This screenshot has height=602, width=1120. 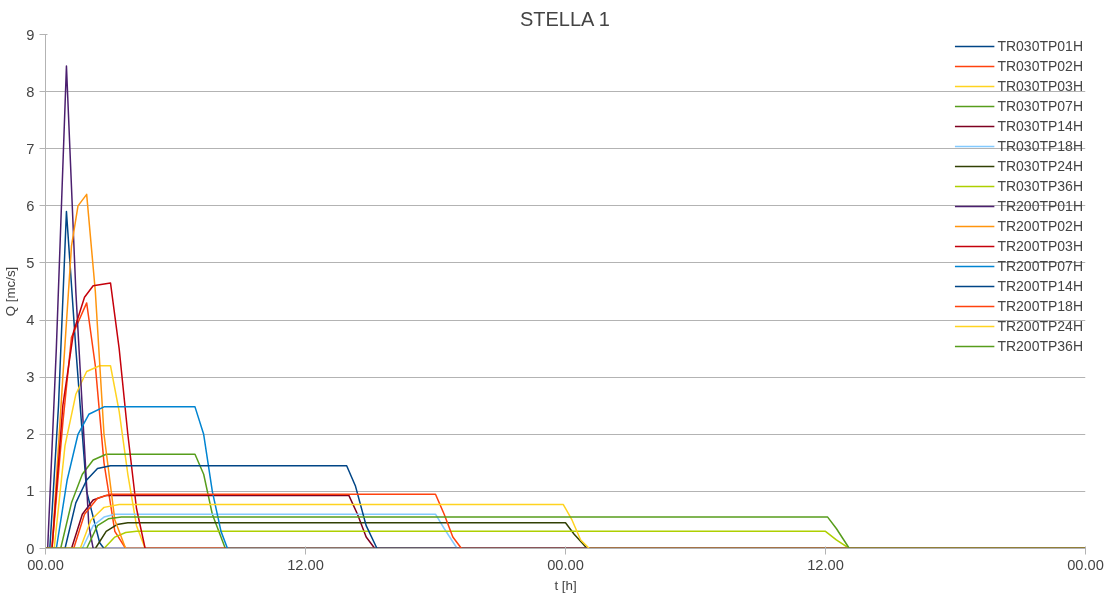 I want to click on y-tick-label: 9, so click(x=30, y=34).